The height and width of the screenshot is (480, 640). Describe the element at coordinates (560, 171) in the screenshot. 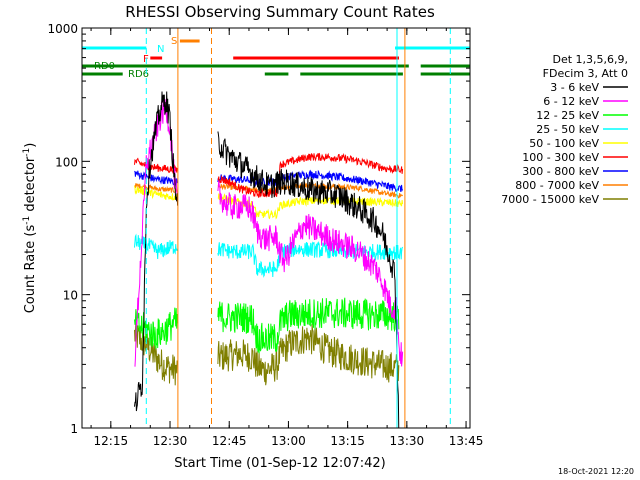

I see `legend-label: 300 - 800 keV` at that location.